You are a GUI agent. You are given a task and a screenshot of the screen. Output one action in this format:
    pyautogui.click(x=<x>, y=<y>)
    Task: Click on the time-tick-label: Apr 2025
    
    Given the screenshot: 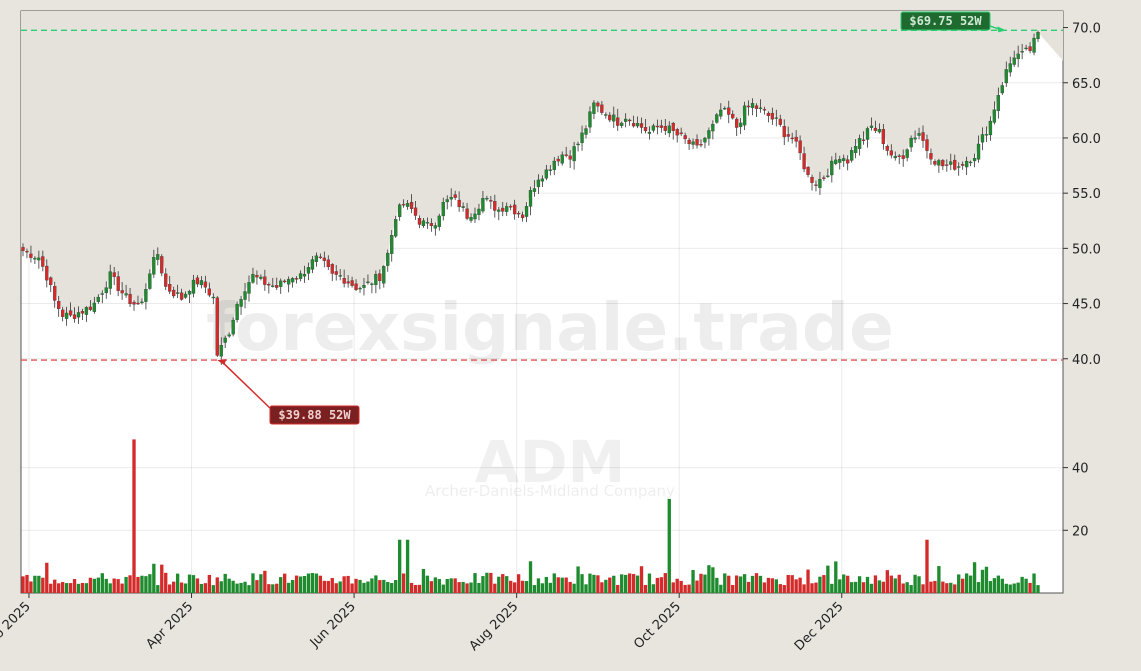 What is the action you would take?
    pyautogui.click(x=170, y=625)
    